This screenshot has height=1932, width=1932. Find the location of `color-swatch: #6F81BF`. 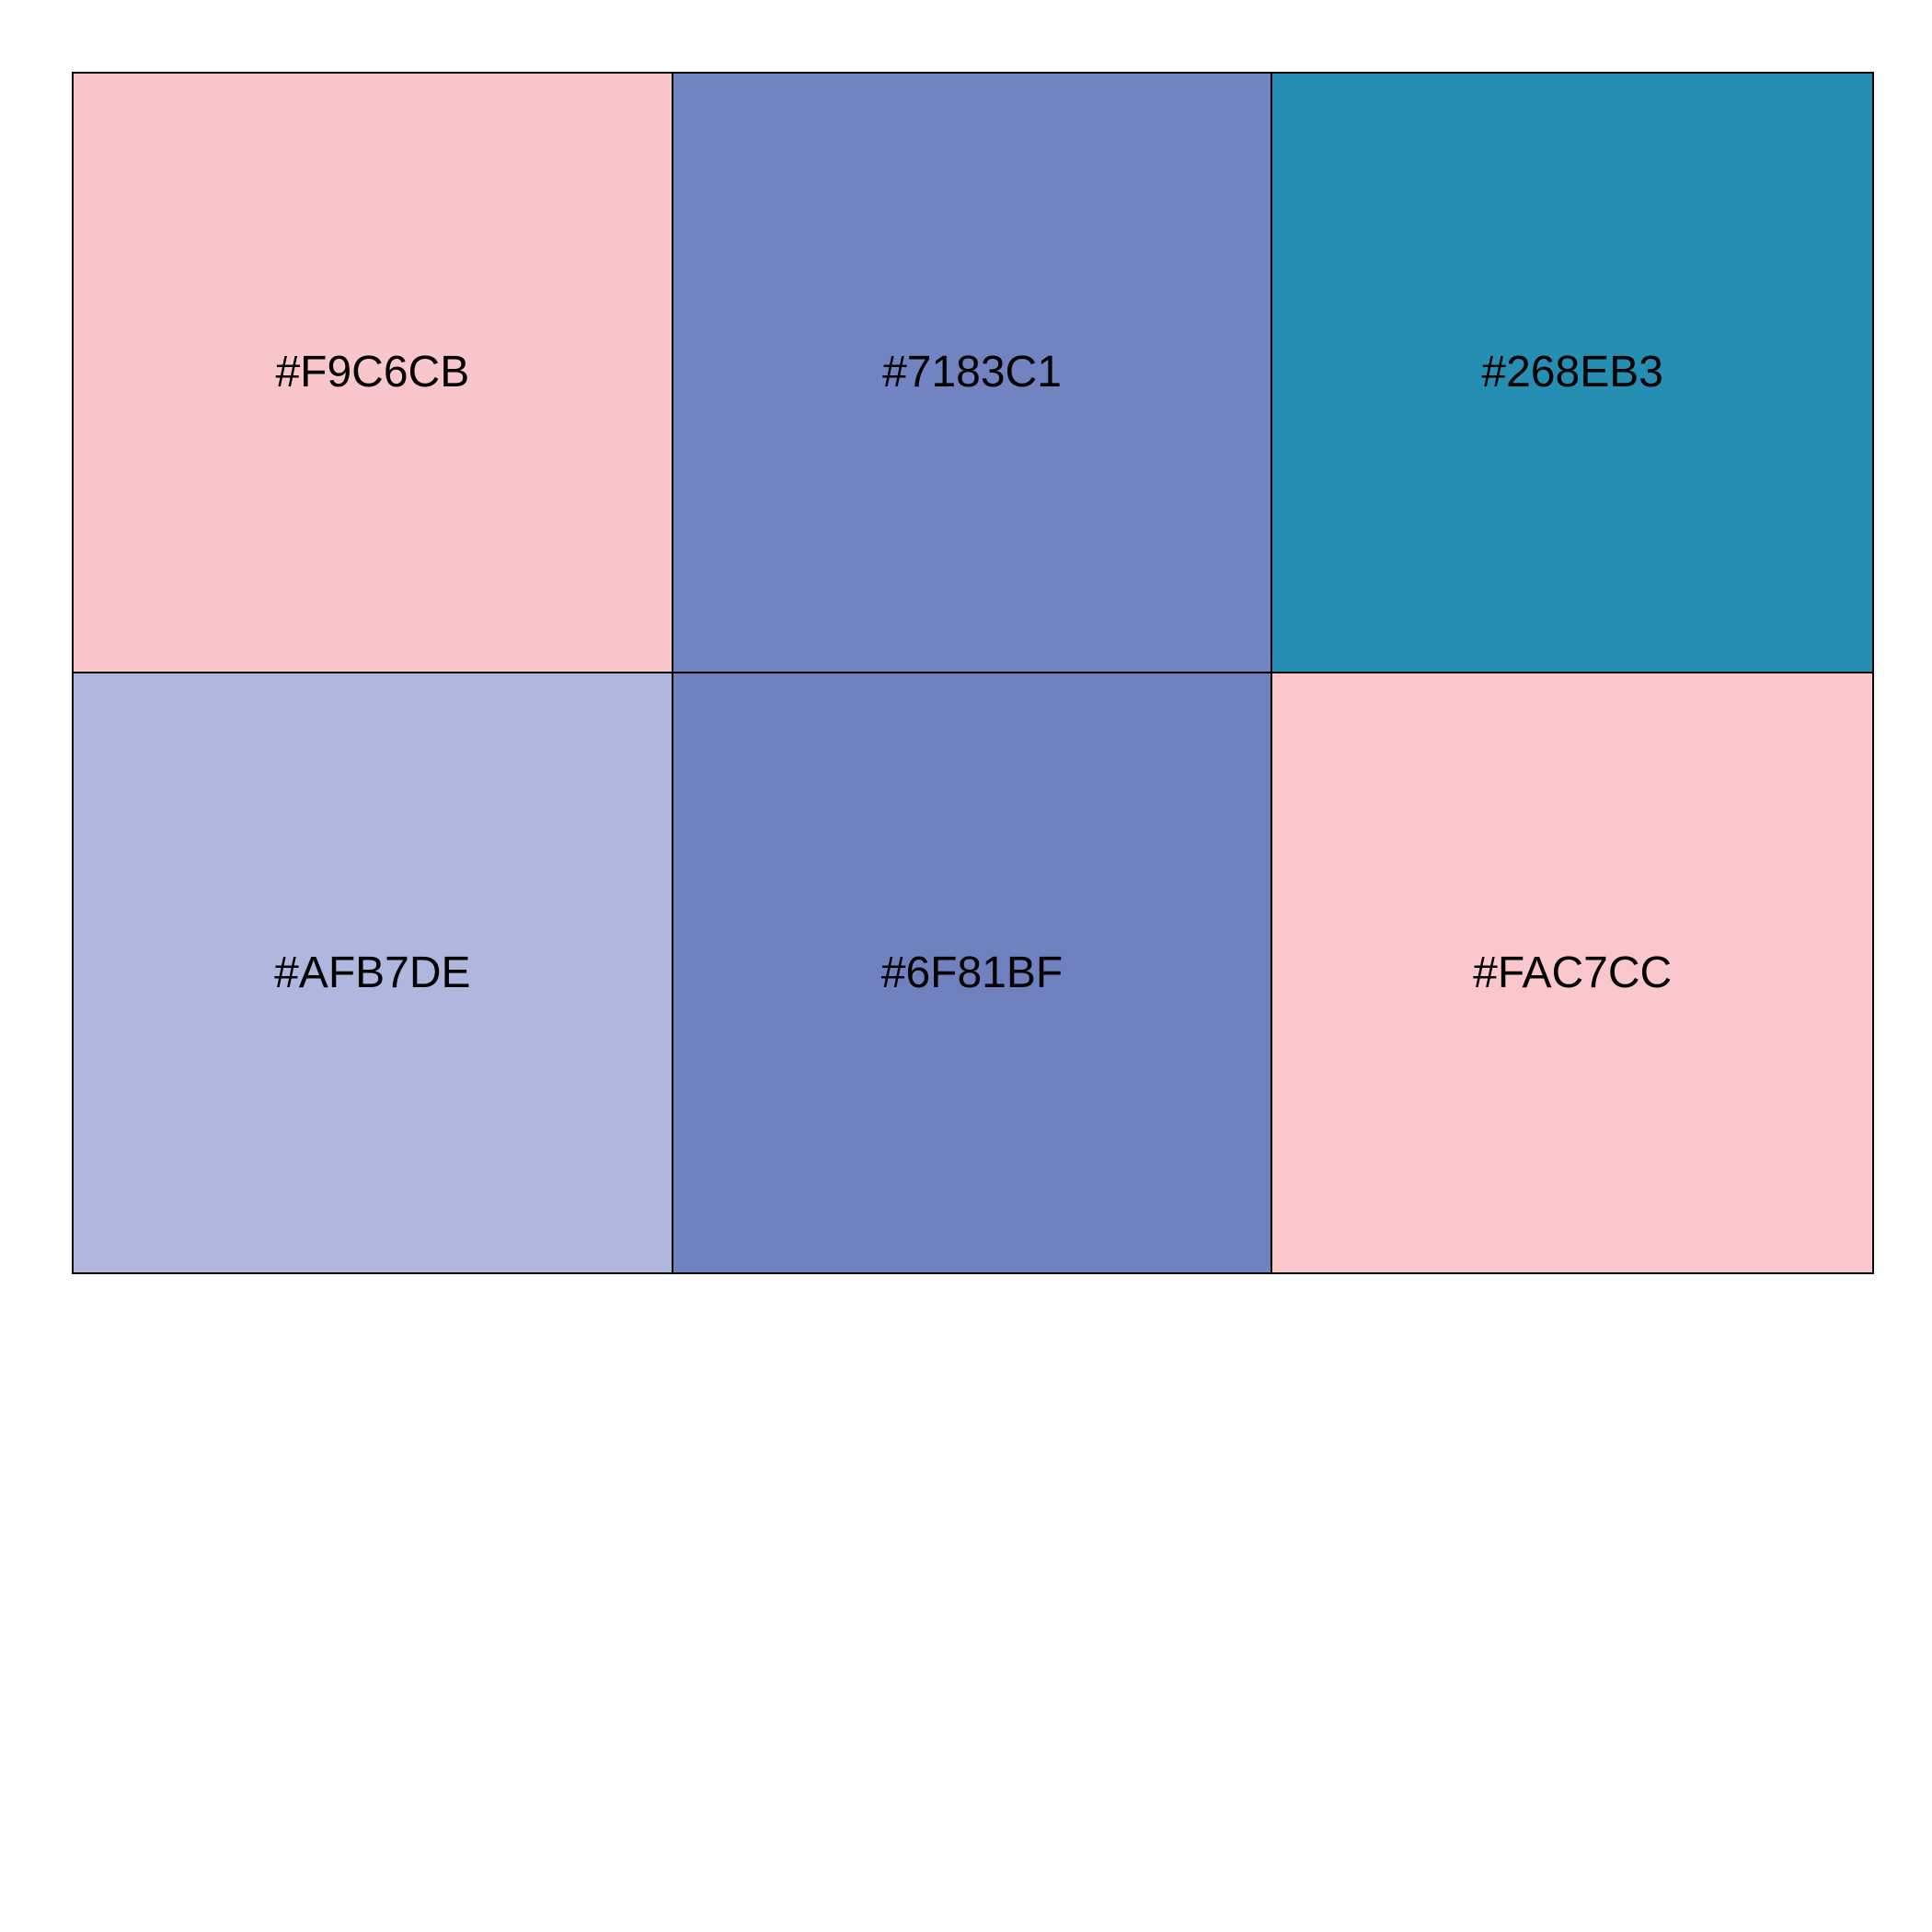

color-swatch: #6F81BF is located at coordinates (973, 972).